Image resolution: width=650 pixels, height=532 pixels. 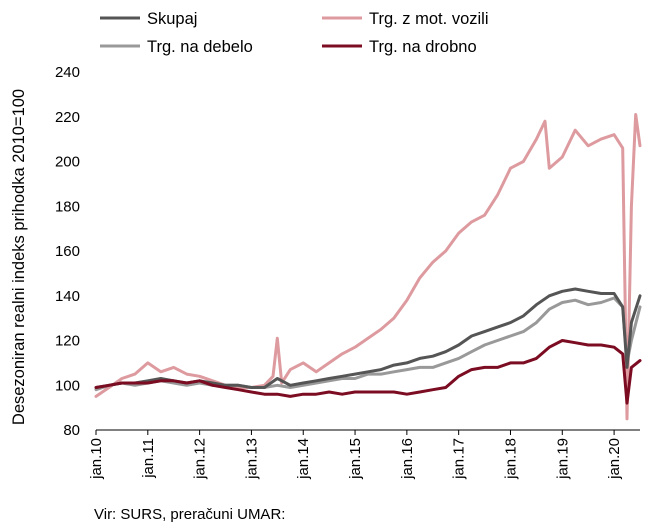 What do you see at coordinates (71, 430) in the screenshot?
I see `y-tick-label: 80` at bounding box center [71, 430].